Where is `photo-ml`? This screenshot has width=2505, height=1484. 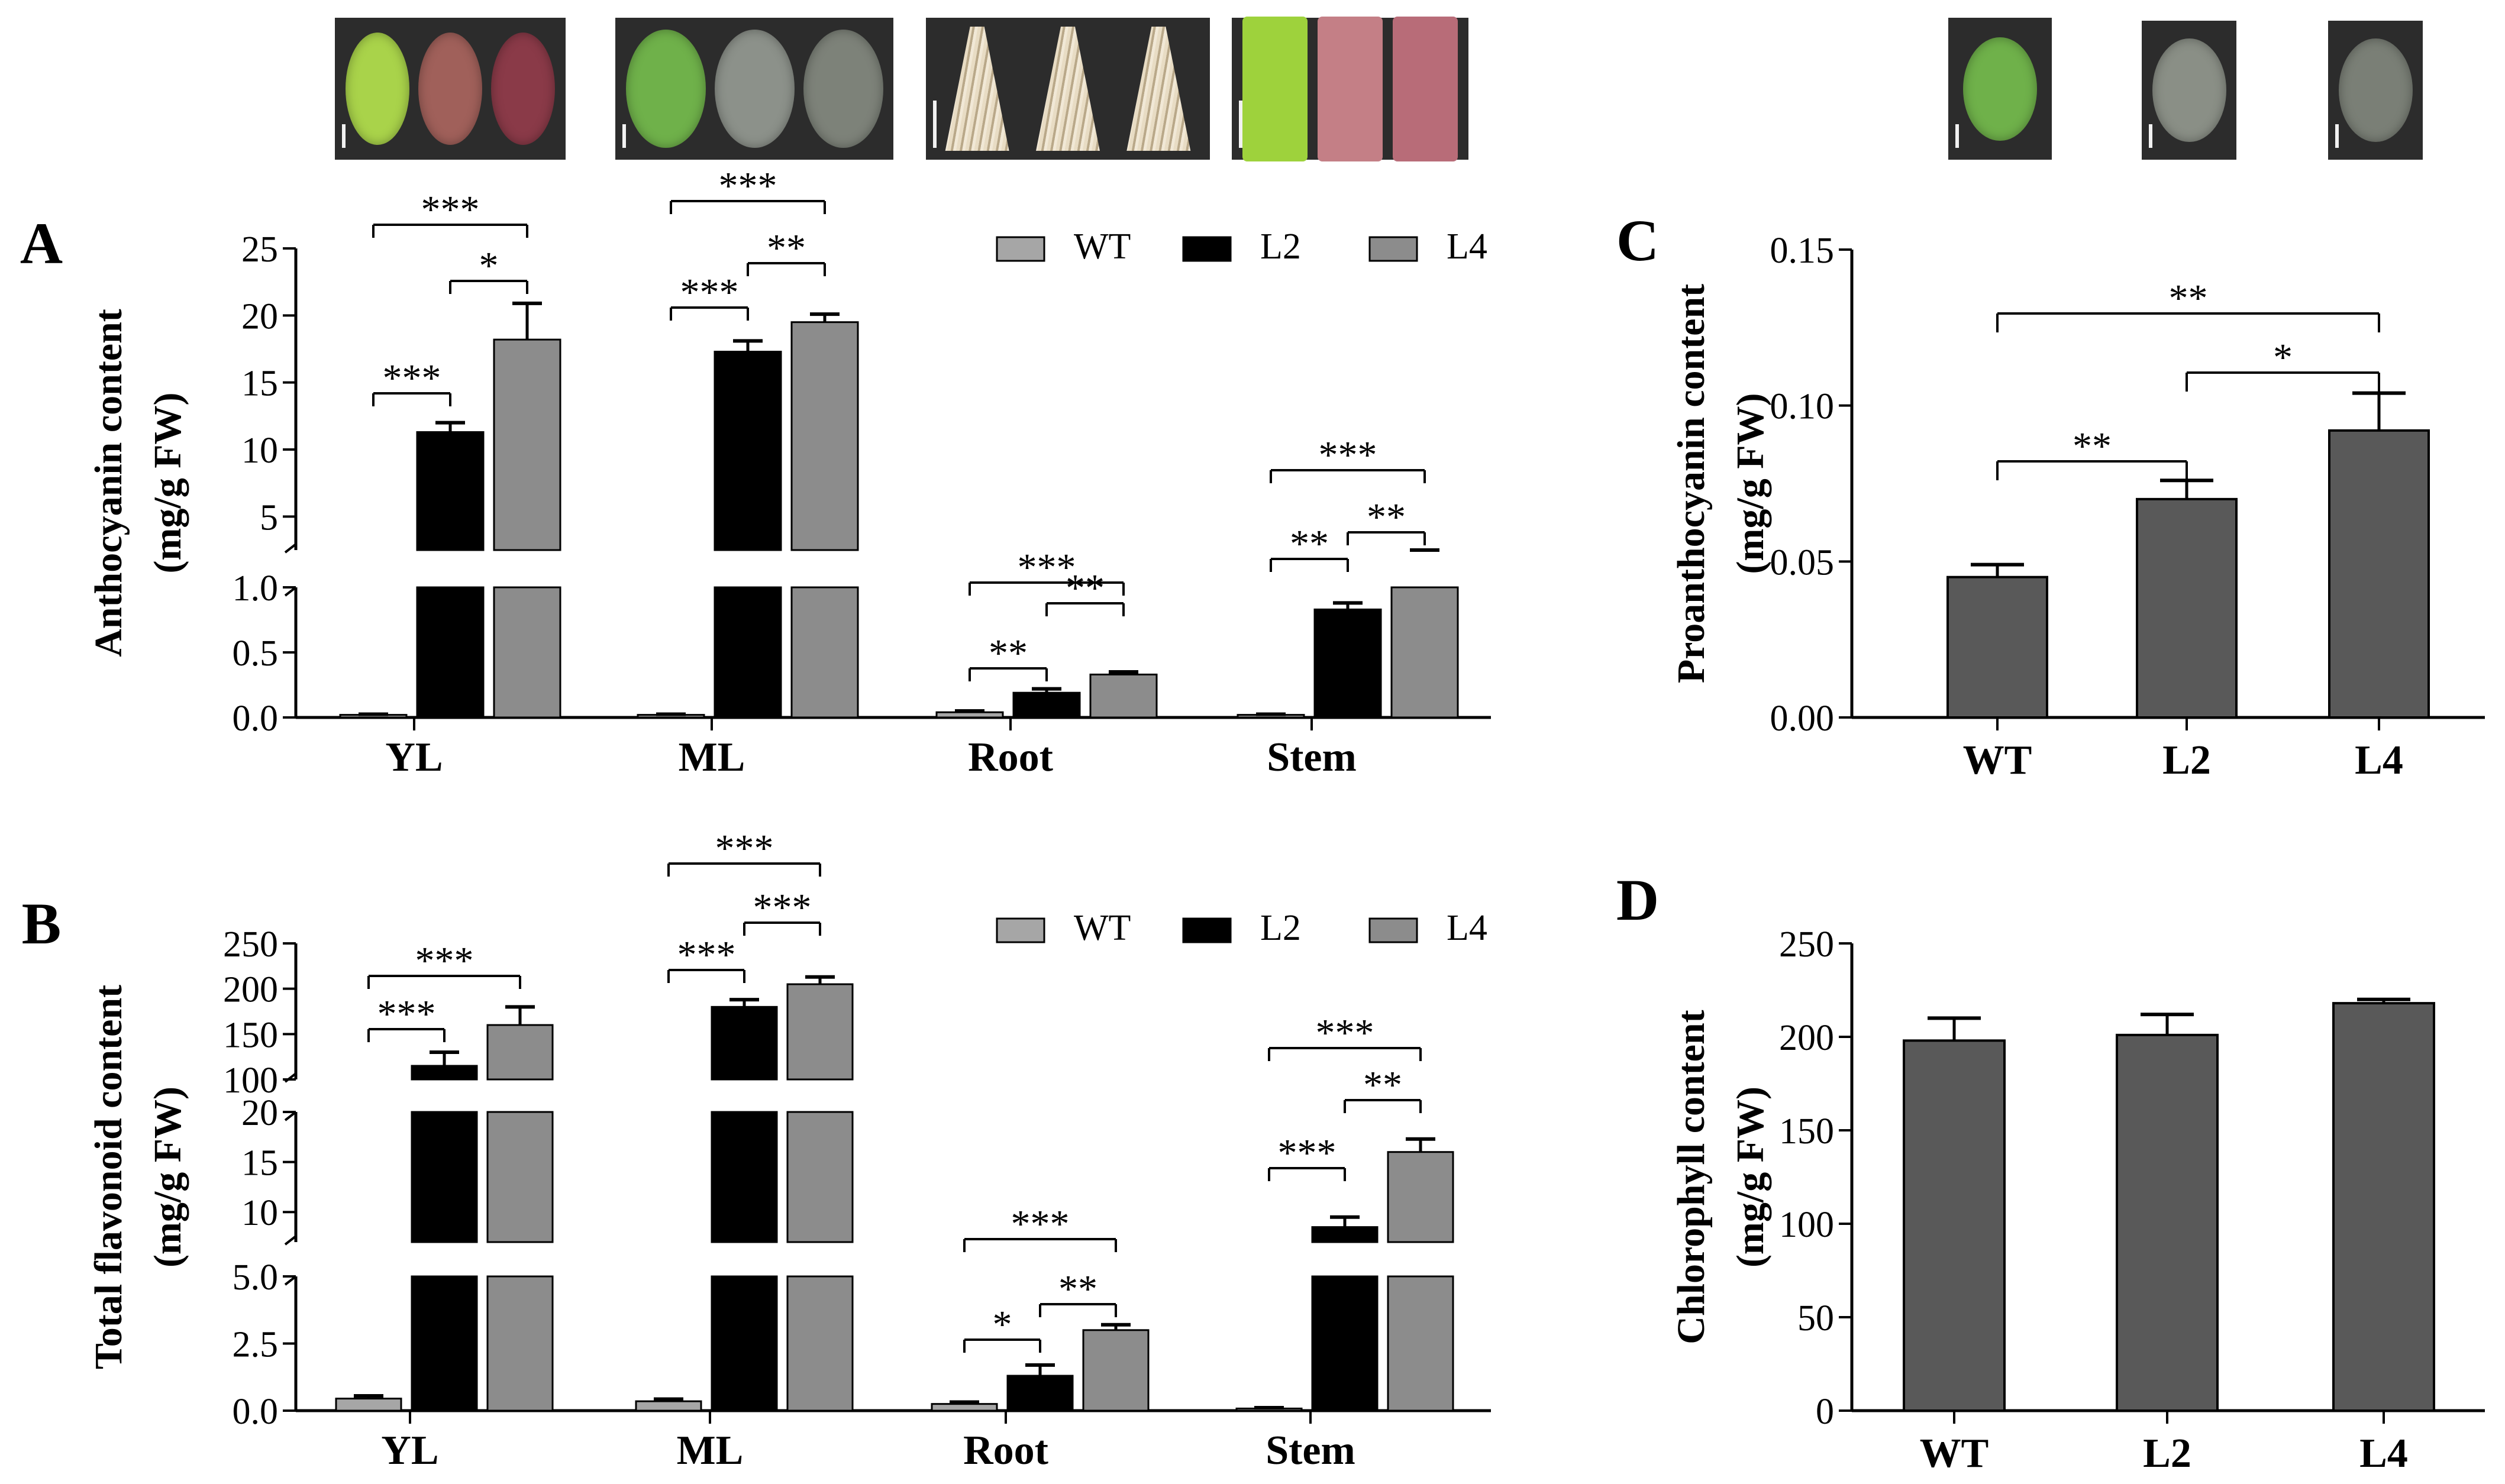
photo-ml is located at coordinates (754, 89).